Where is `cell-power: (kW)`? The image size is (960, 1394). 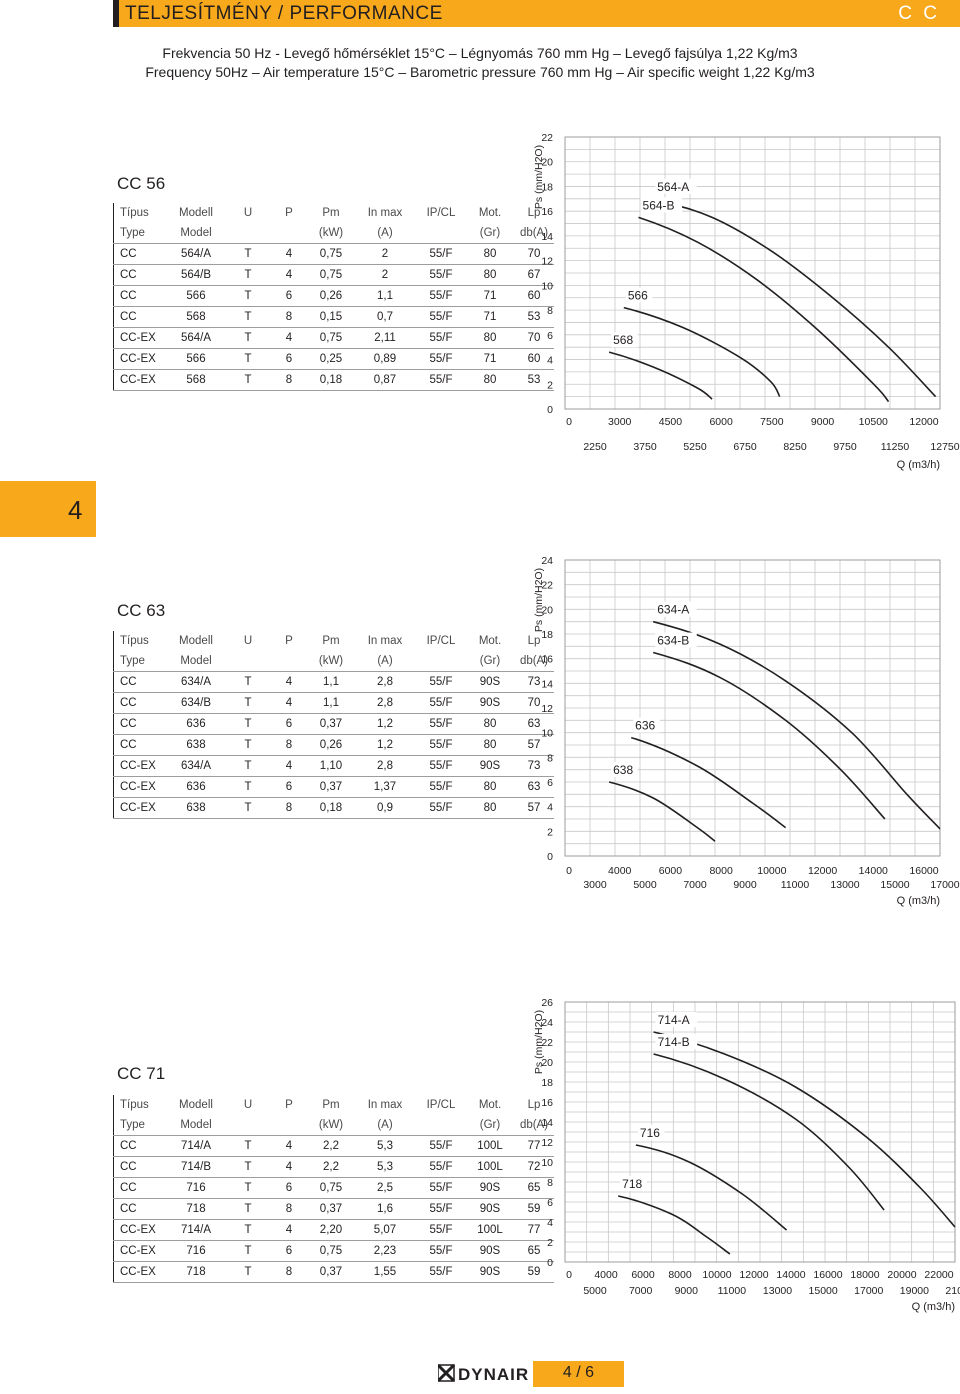
cell-power: (kW) is located at coordinates (331, 233).